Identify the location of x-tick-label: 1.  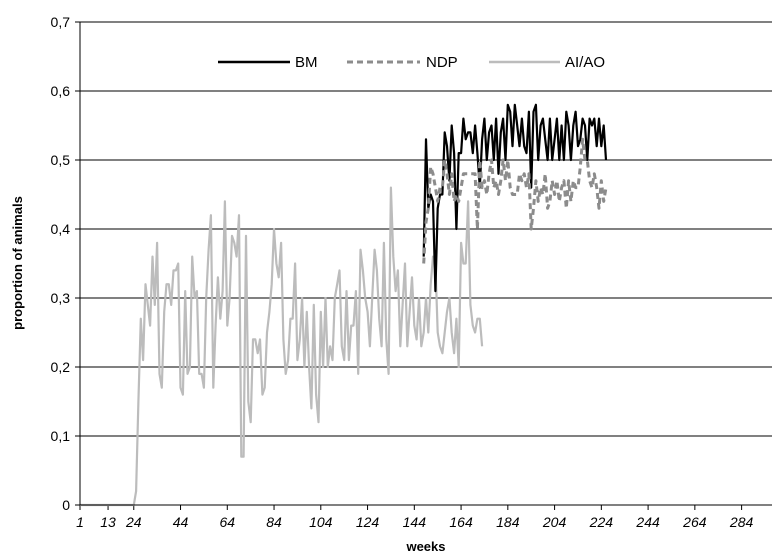
(80, 522).